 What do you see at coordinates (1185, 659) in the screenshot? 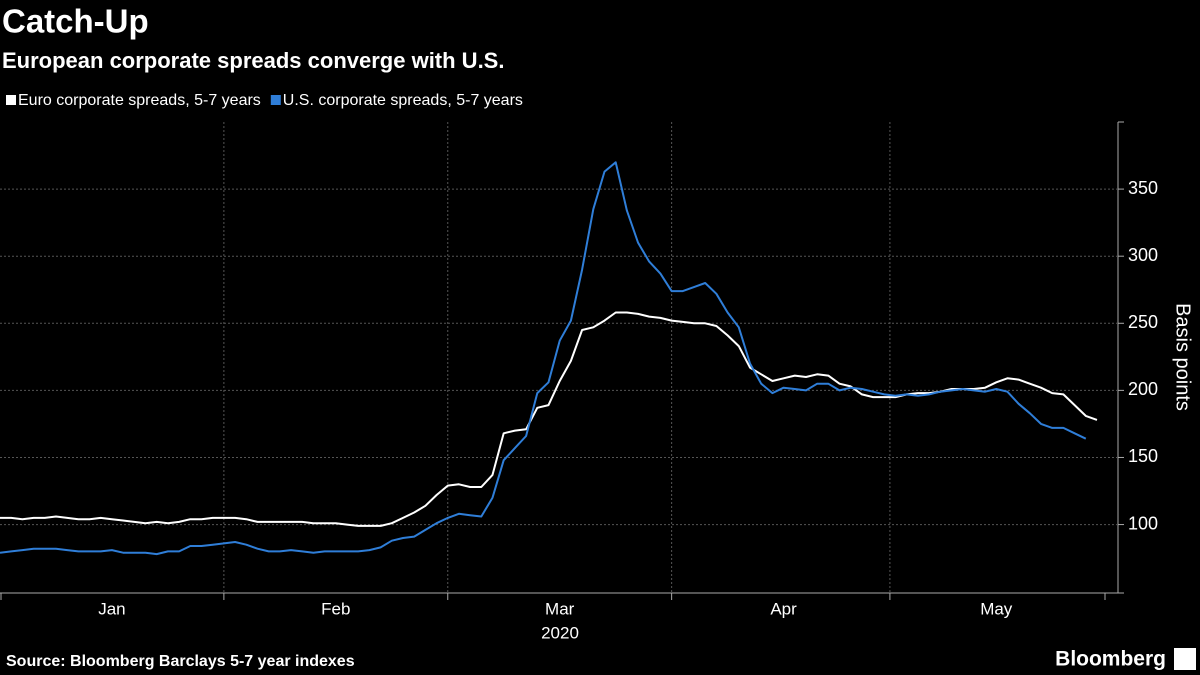
I see `brand-icon` at bounding box center [1185, 659].